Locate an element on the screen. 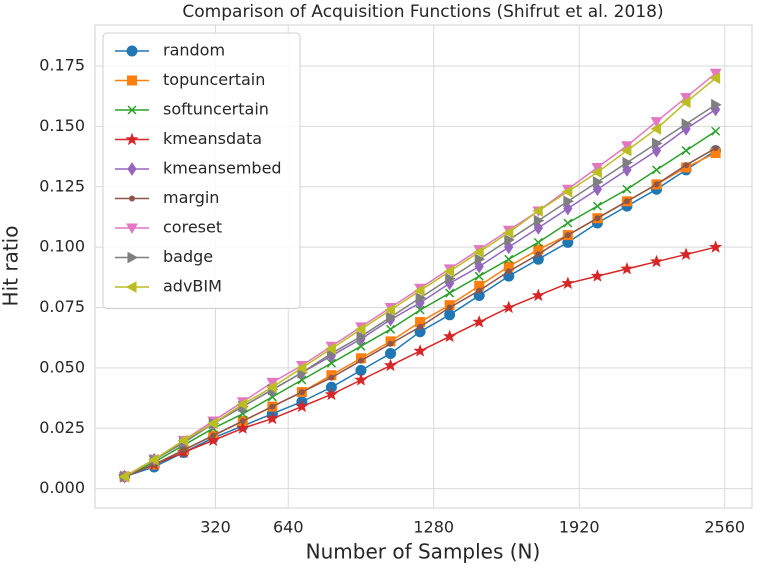 This screenshot has height=570, width=761. legend-label: advBIM is located at coordinates (192, 286).